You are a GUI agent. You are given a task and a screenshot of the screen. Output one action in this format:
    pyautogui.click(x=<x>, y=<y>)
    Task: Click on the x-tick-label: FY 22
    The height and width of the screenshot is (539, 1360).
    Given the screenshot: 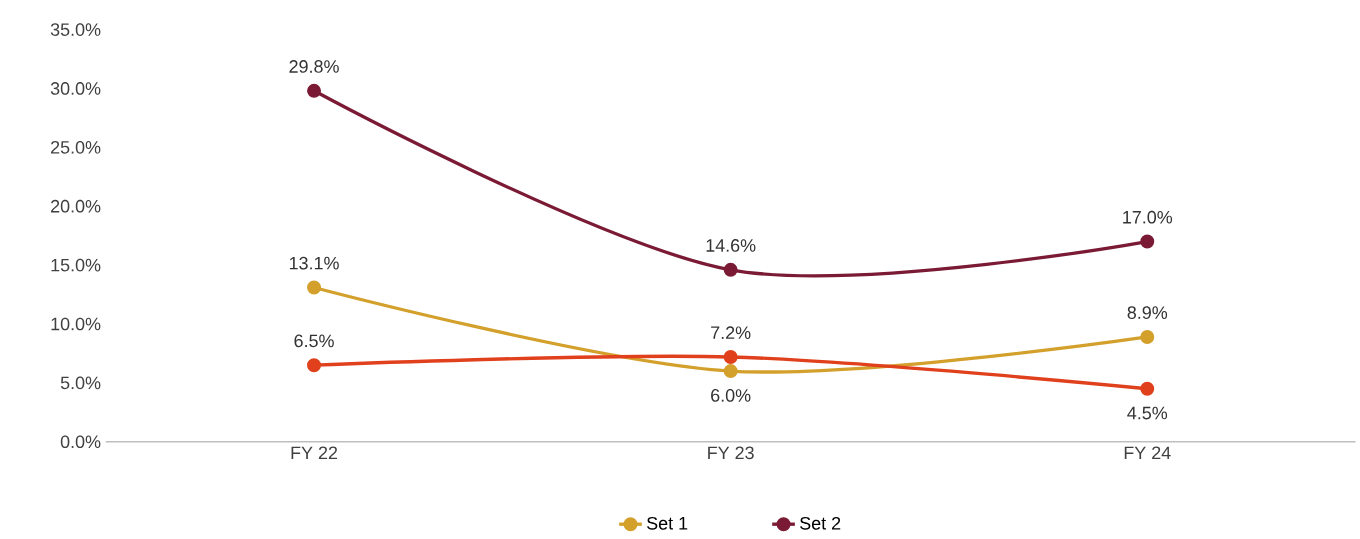 What is the action you would take?
    pyautogui.click(x=314, y=452)
    